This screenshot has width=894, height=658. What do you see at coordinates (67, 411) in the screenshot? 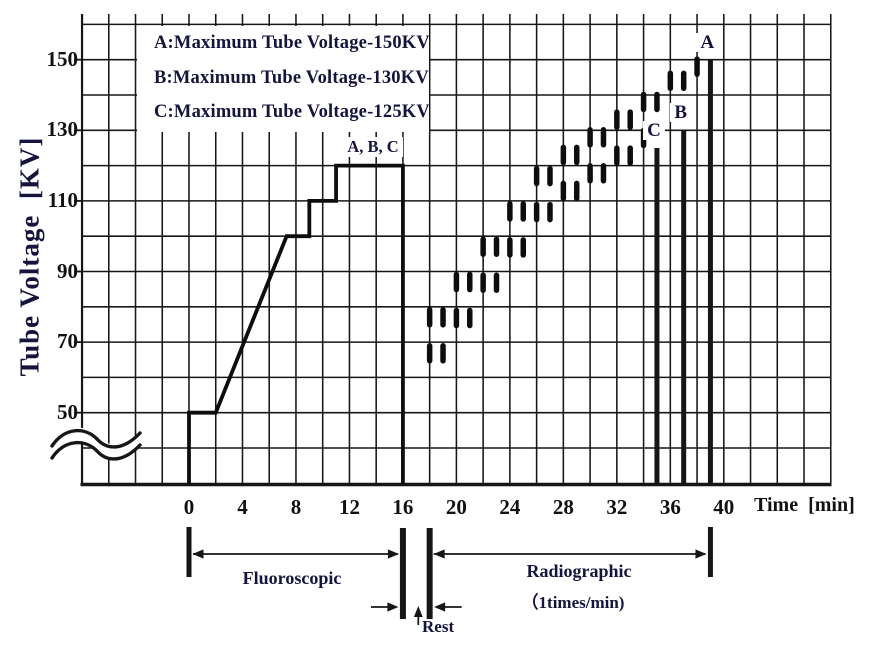
I see `y-tick-label: 50` at bounding box center [67, 411].